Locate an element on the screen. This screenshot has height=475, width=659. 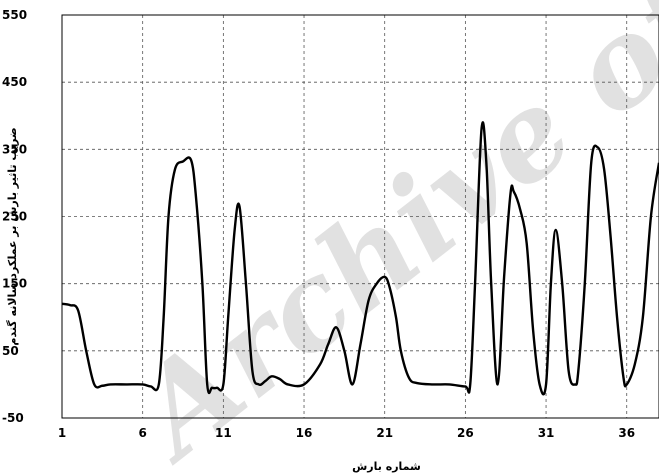
y-tick-label: 150 is located at coordinates (14, 284).